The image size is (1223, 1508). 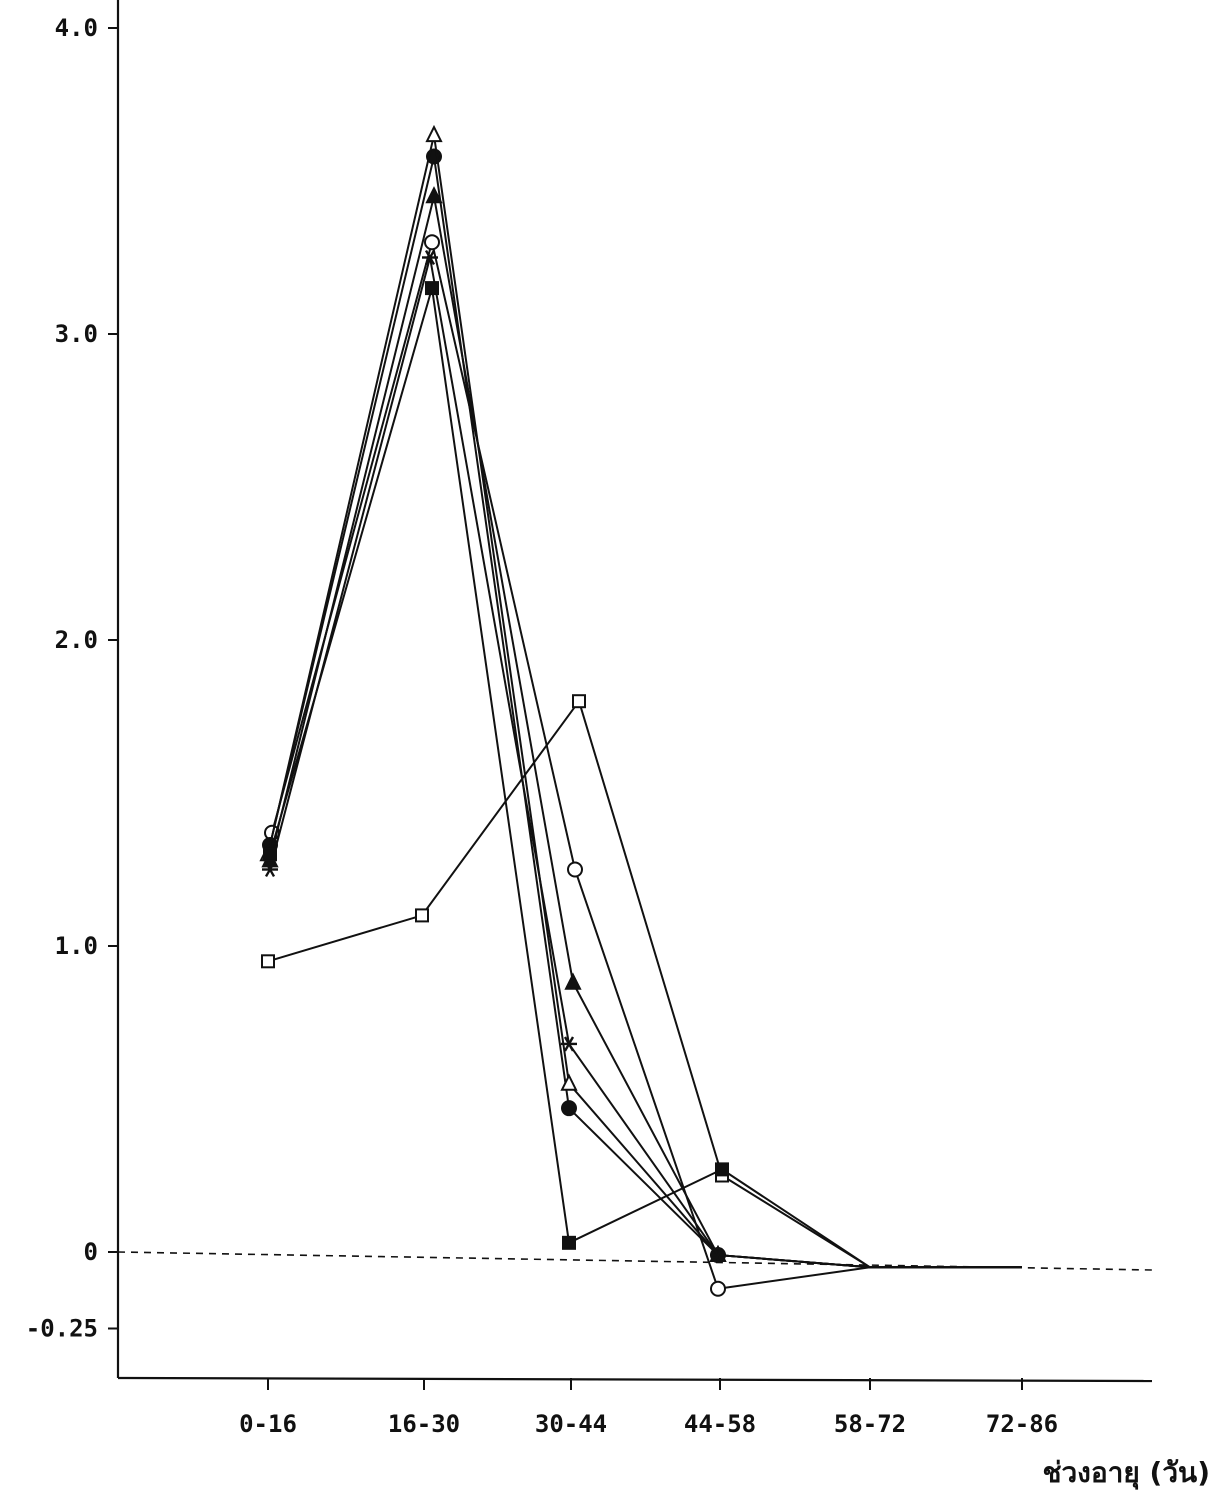 I want to click on y-tick-label: 3.0, so click(x=76, y=334).